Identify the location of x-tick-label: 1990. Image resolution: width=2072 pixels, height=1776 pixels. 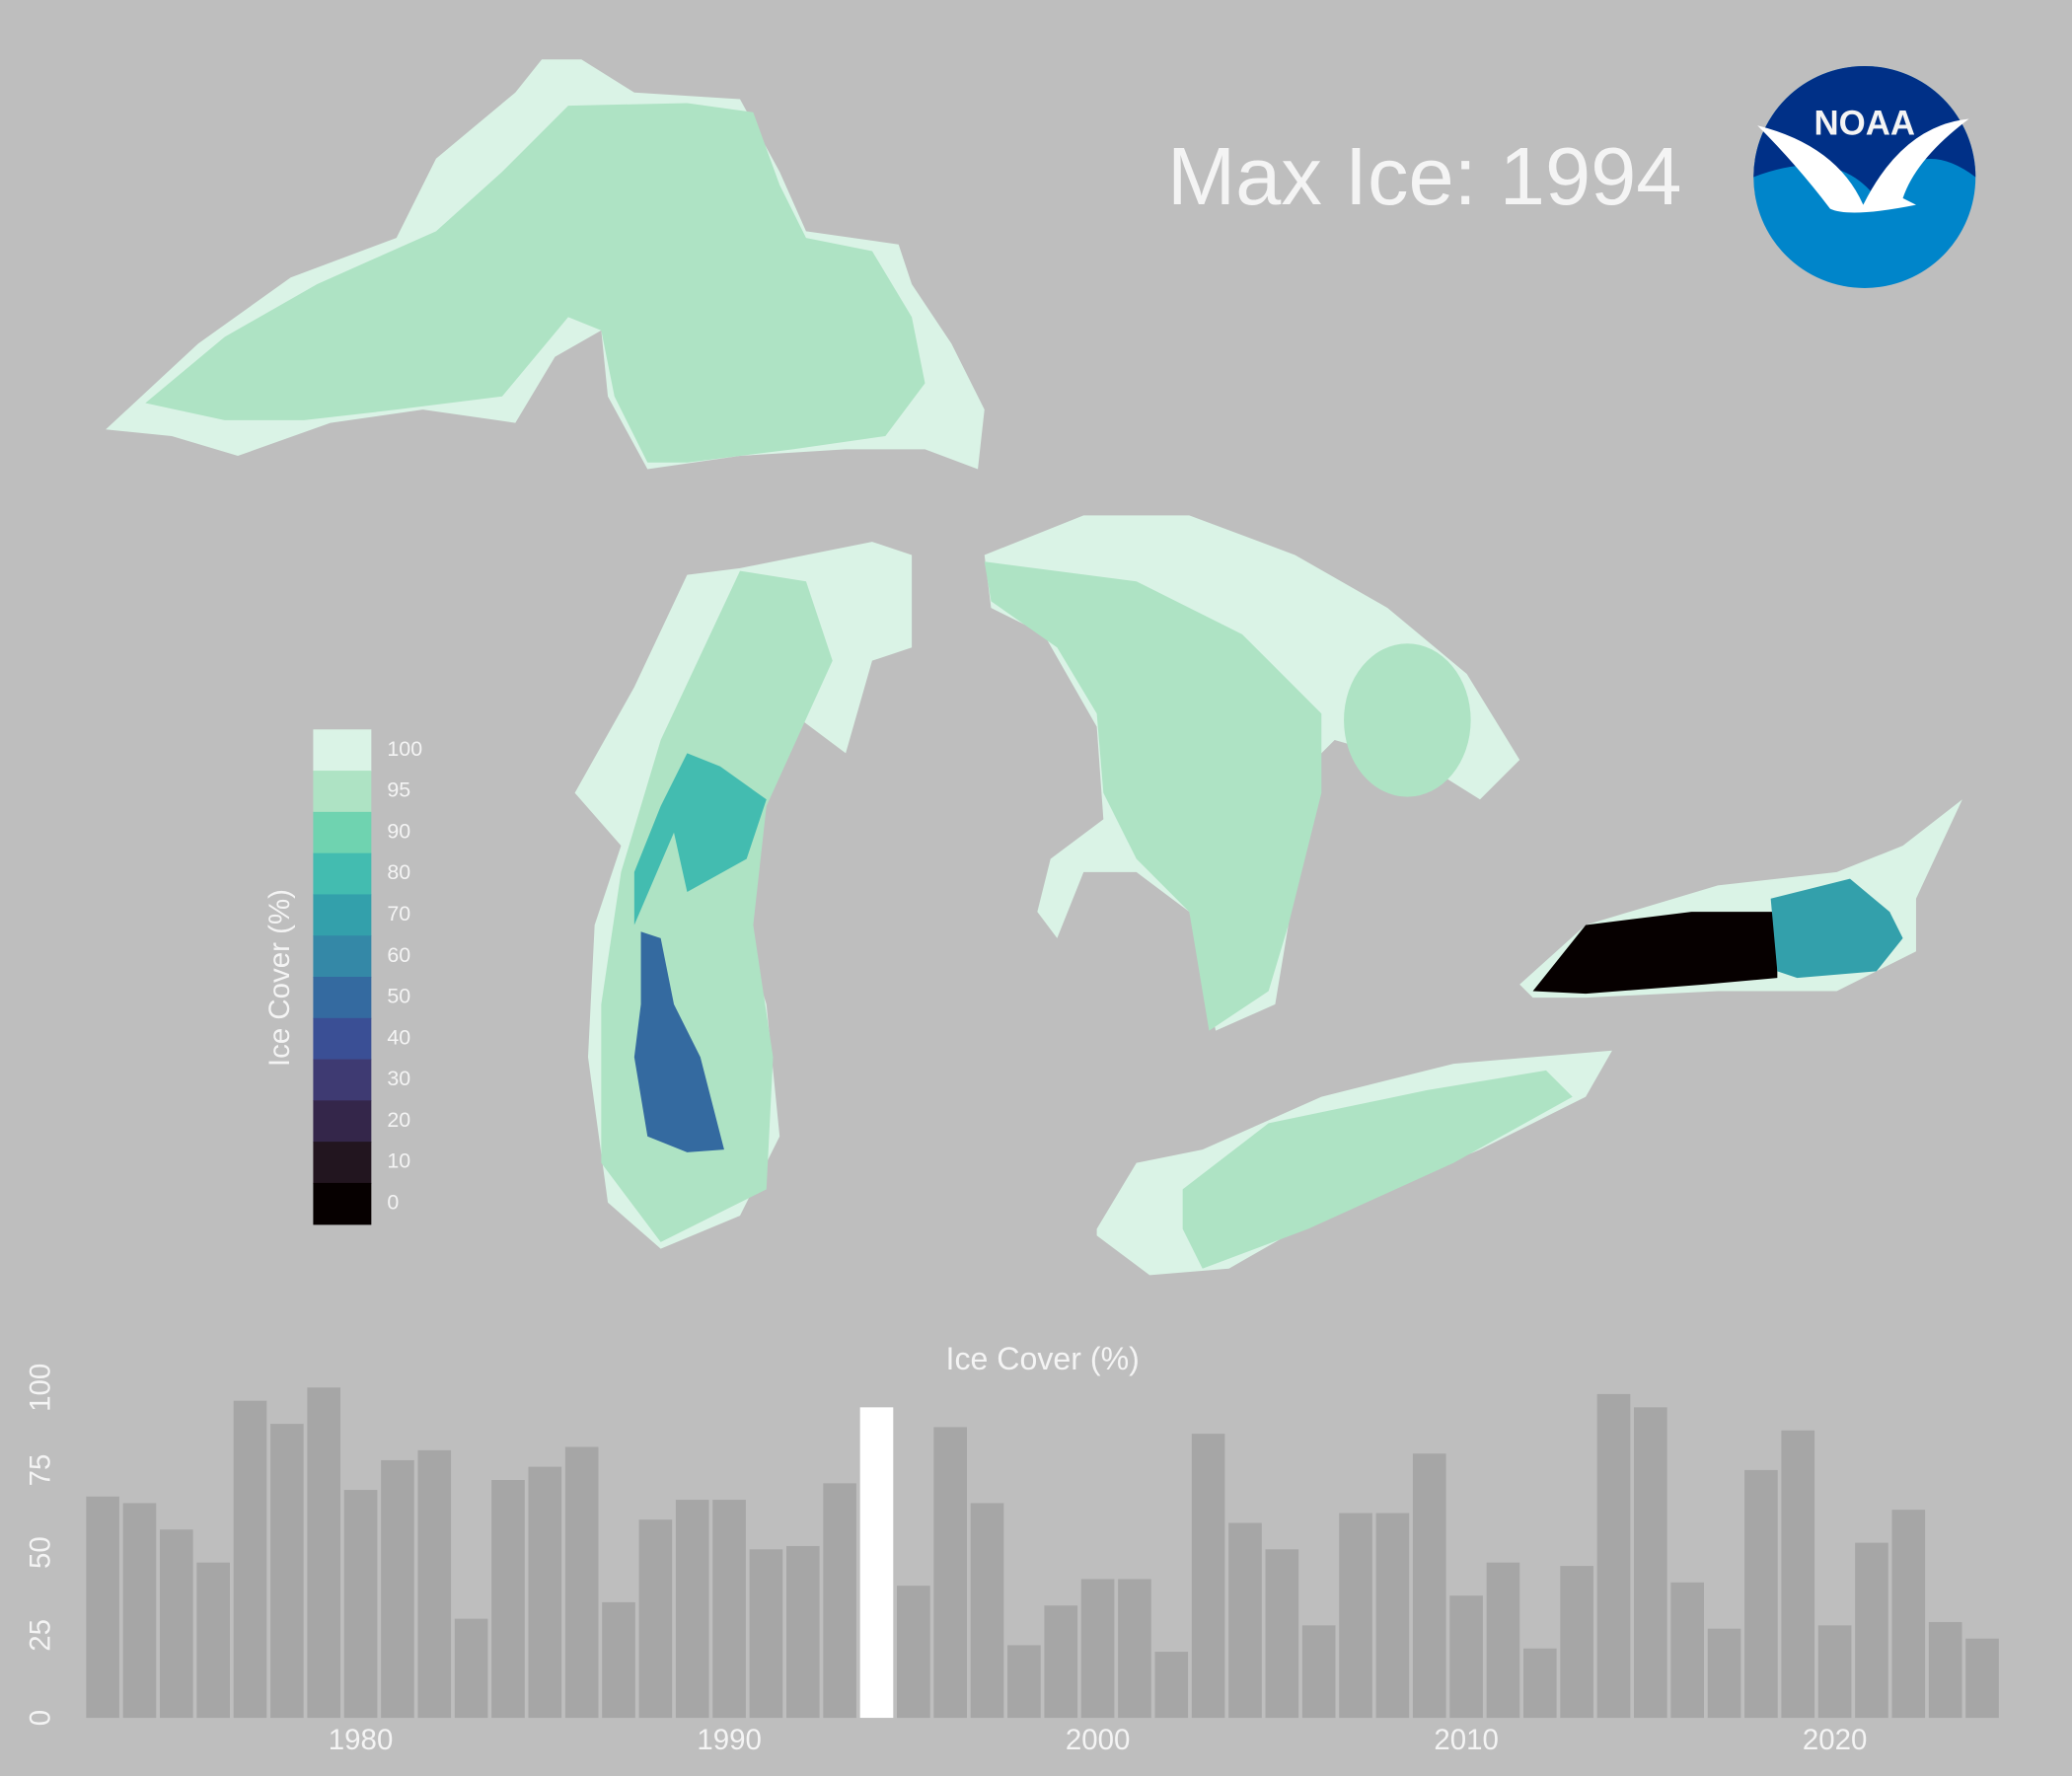
(729, 1740).